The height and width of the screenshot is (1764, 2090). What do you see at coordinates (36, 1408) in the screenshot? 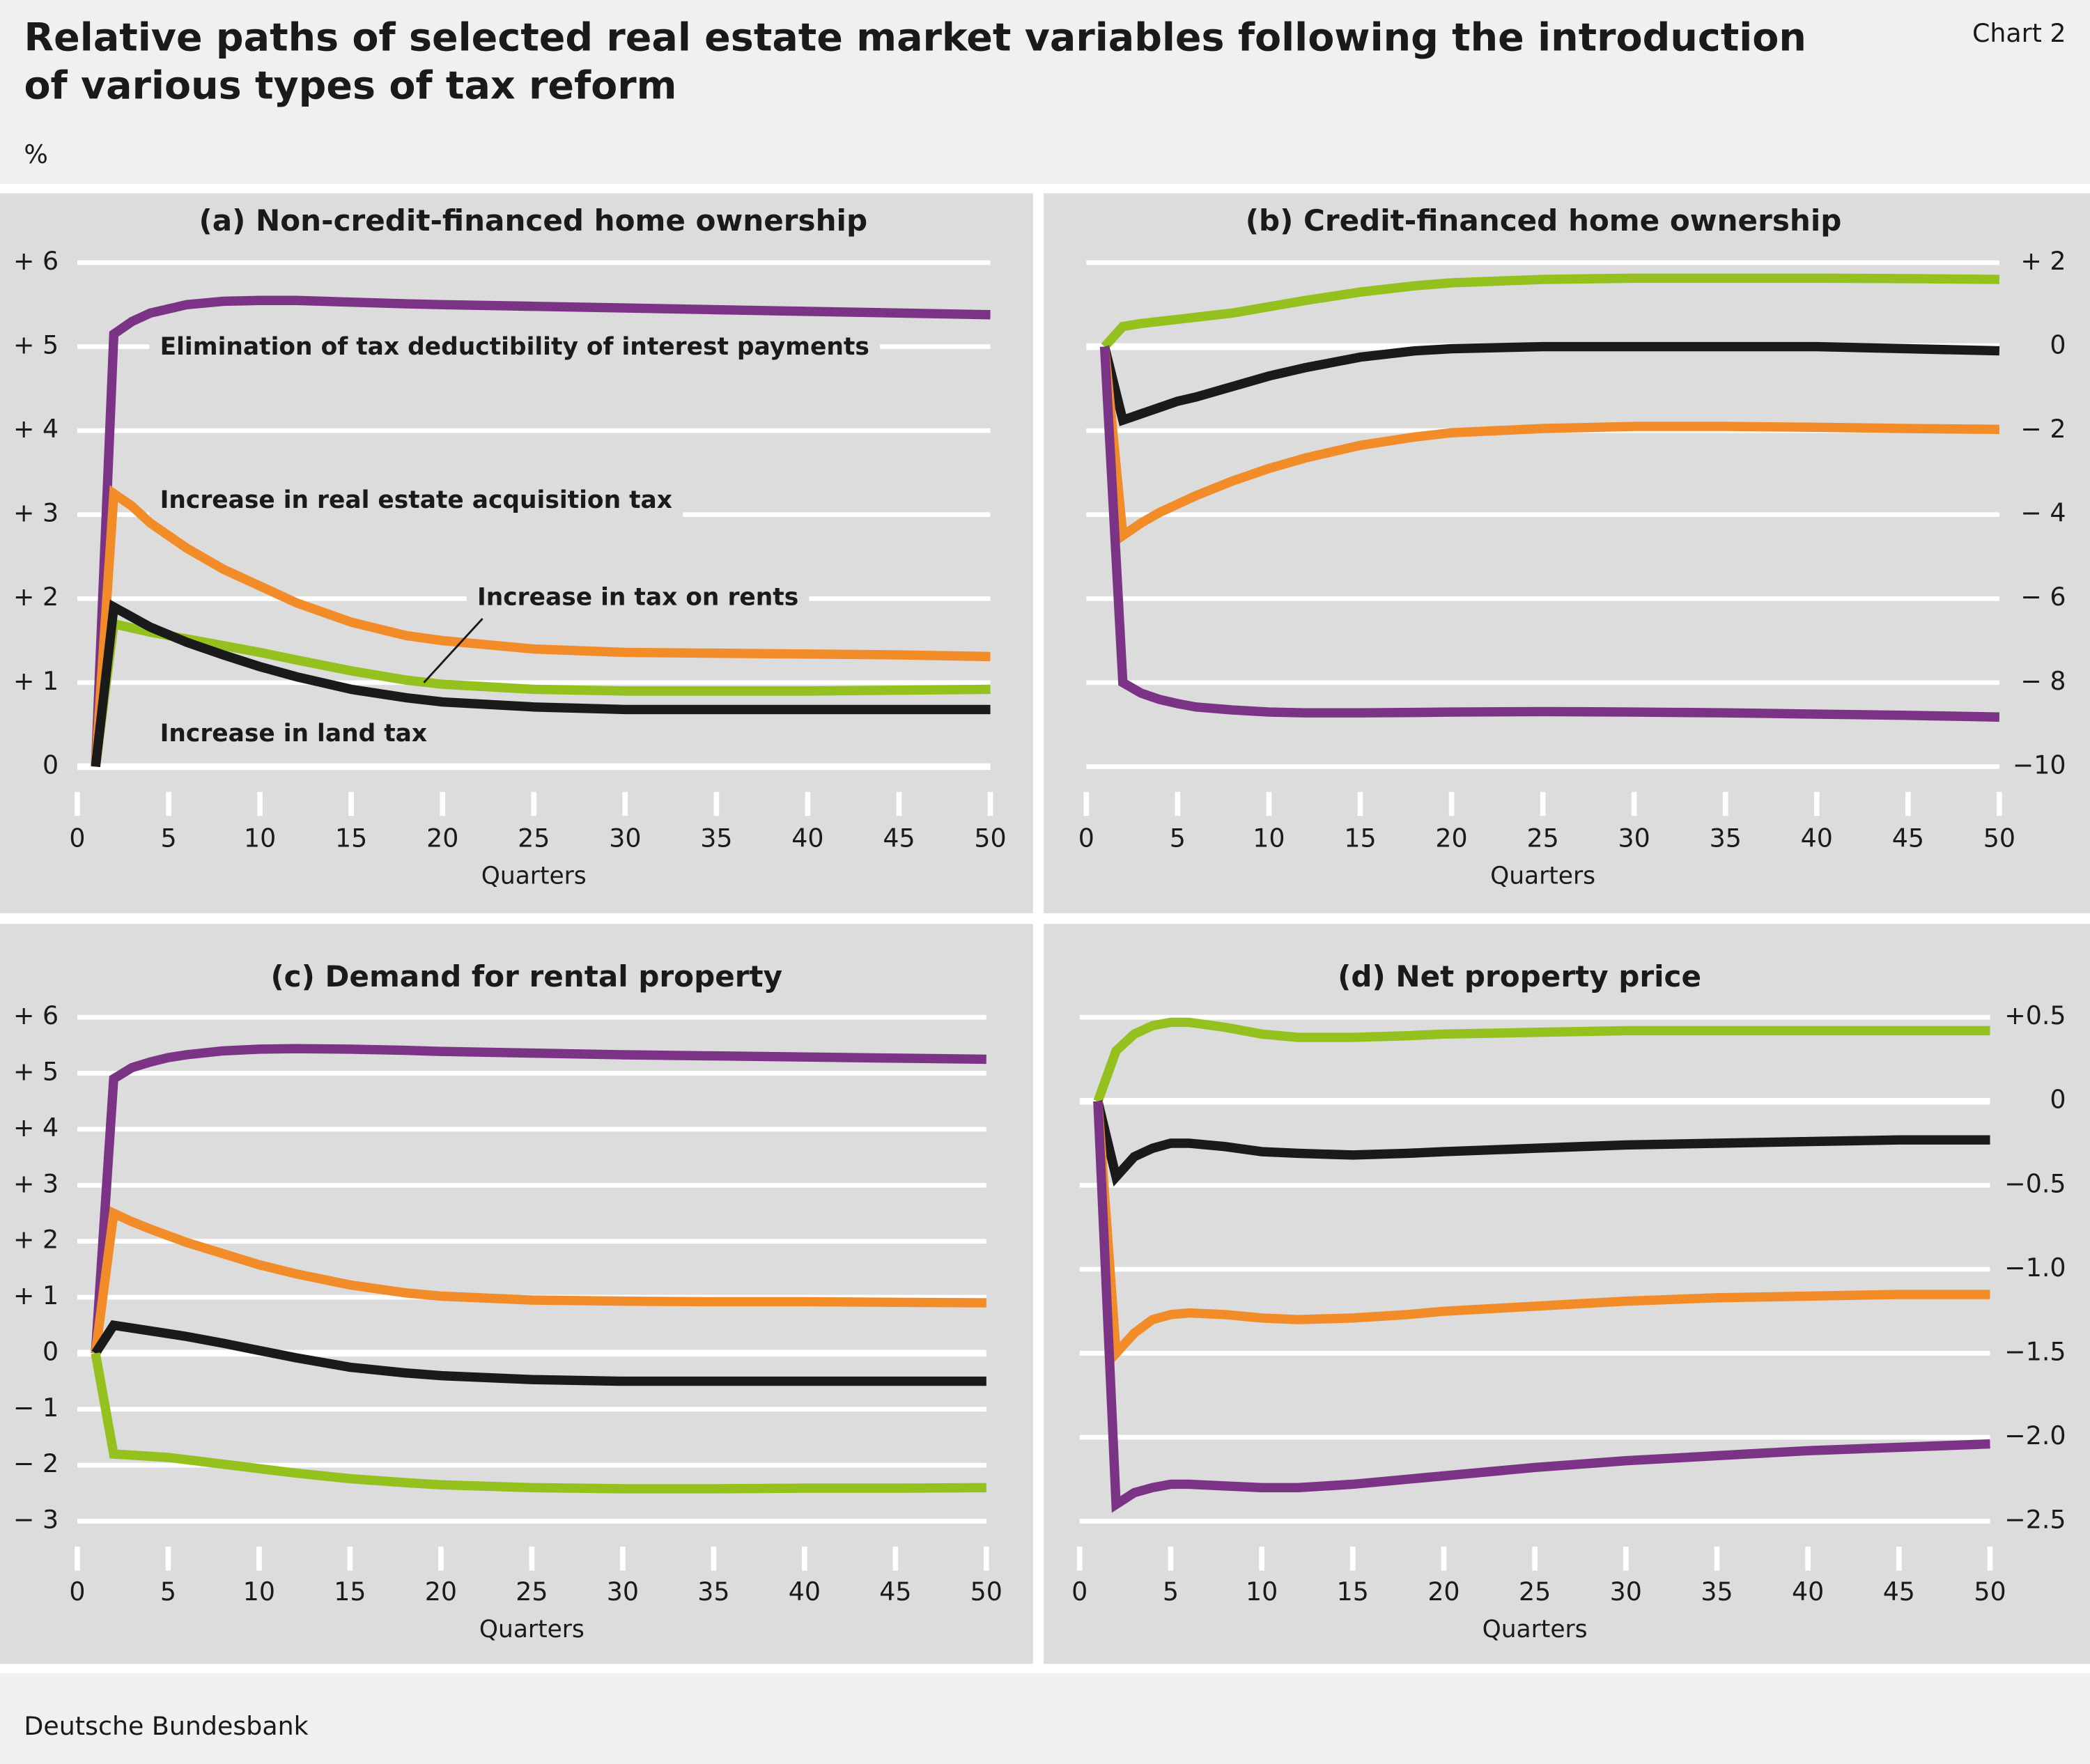
I see `y-tick-label: − 1` at bounding box center [36, 1408].